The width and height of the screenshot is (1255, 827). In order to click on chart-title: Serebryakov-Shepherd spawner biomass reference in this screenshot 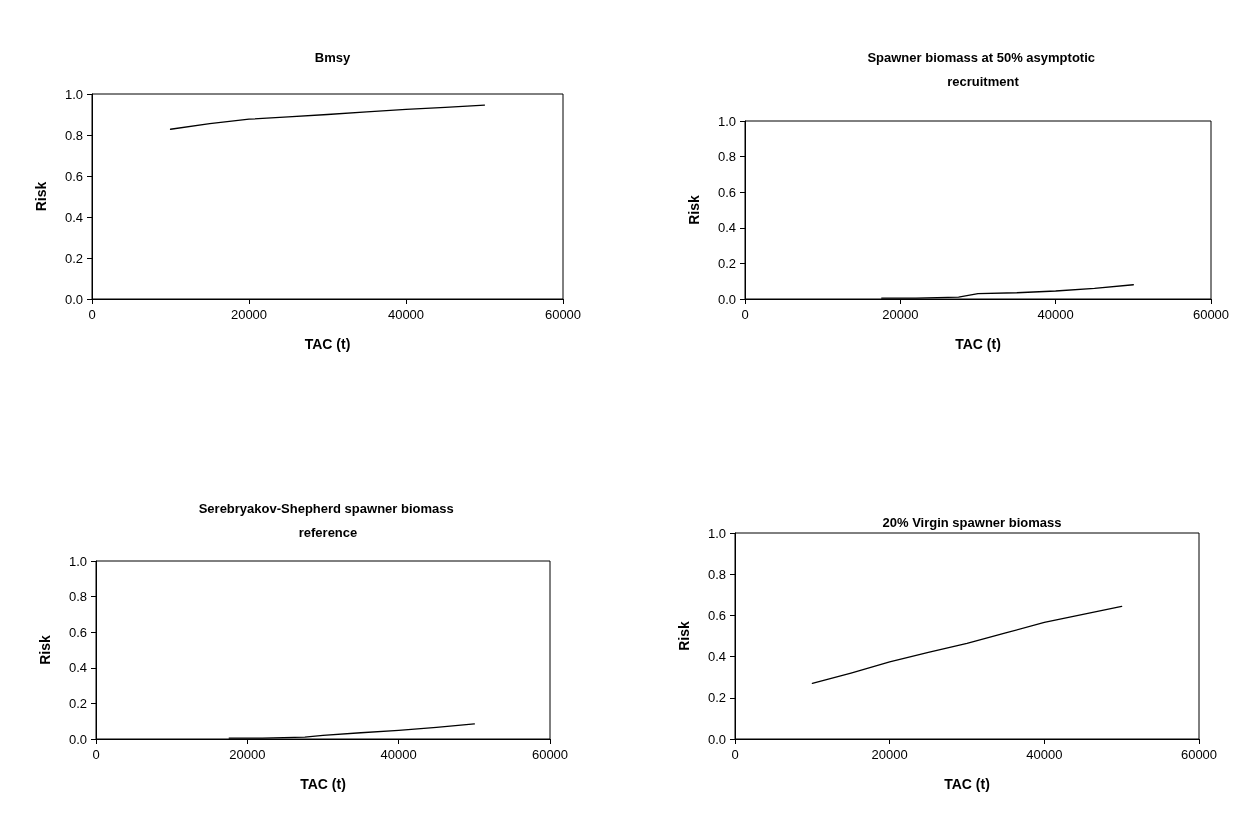, I will do `click(328, 520)`.